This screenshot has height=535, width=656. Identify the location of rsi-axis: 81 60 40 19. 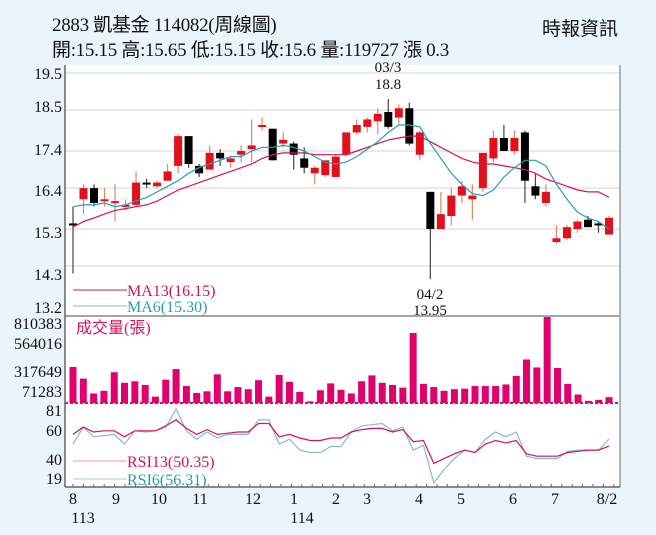
(54, 445).